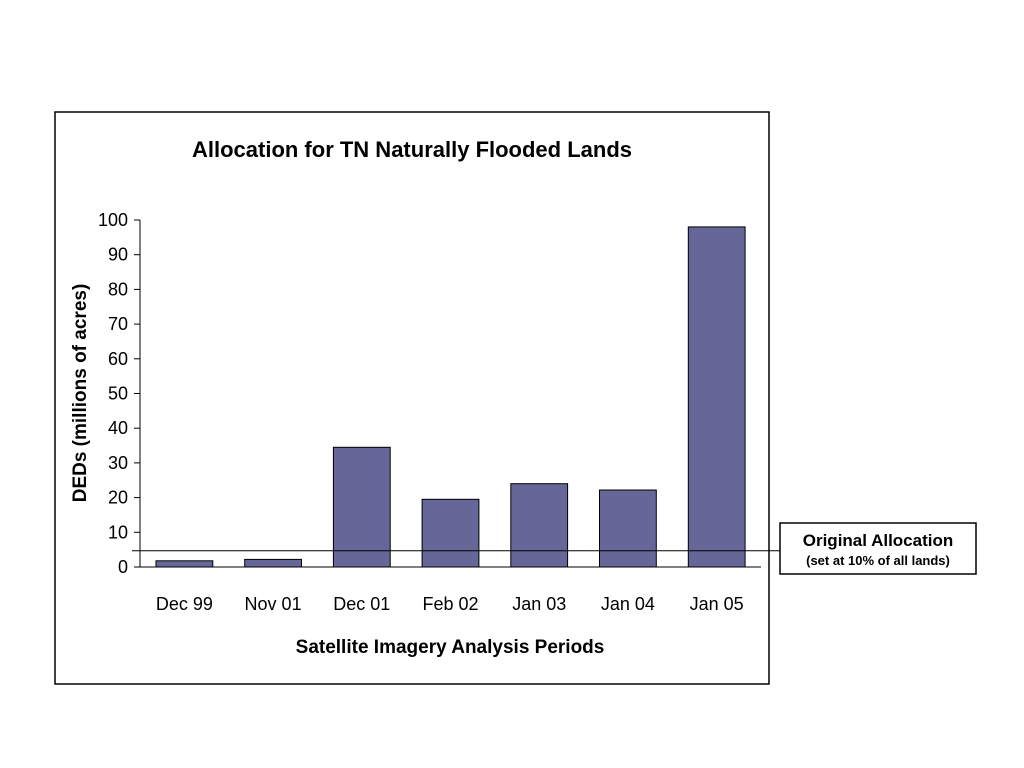  I want to click on x-tick-label: Jan 03, so click(539, 604).